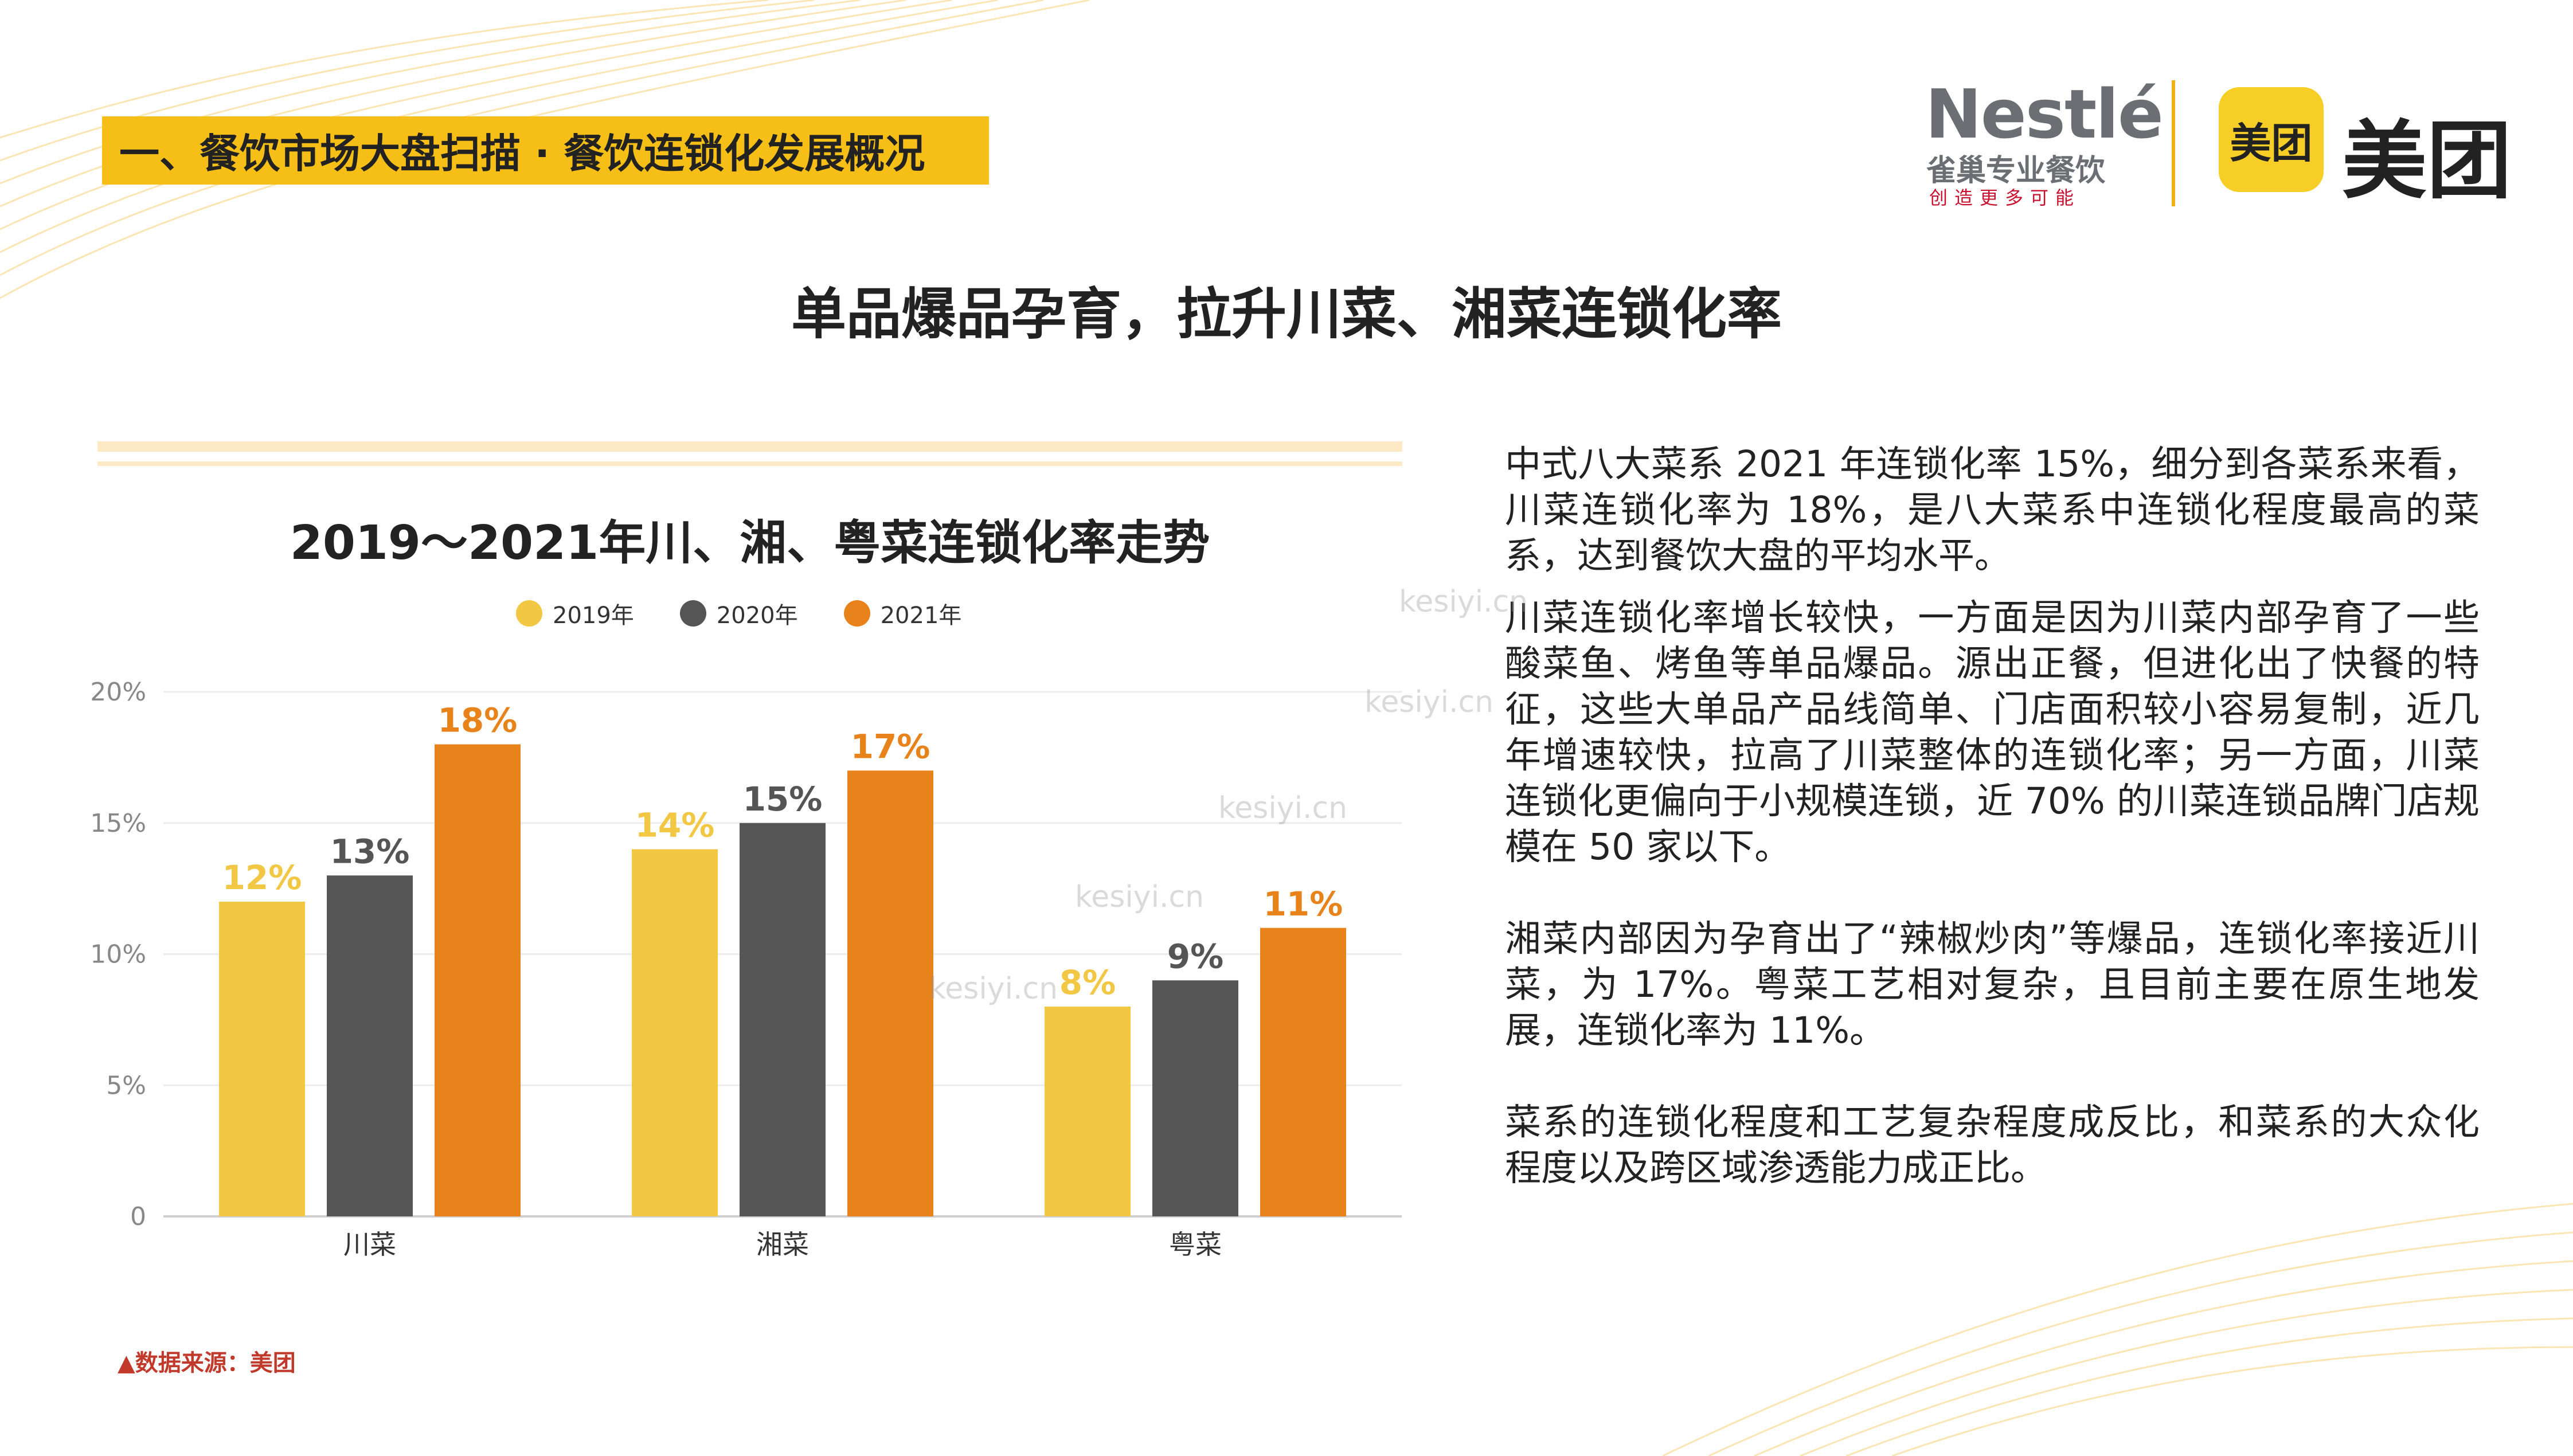 The width and height of the screenshot is (2573, 1456). What do you see at coordinates (891, 747) in the screenshot?
I see `data-label: 17%` at bounding box center [891, 747].